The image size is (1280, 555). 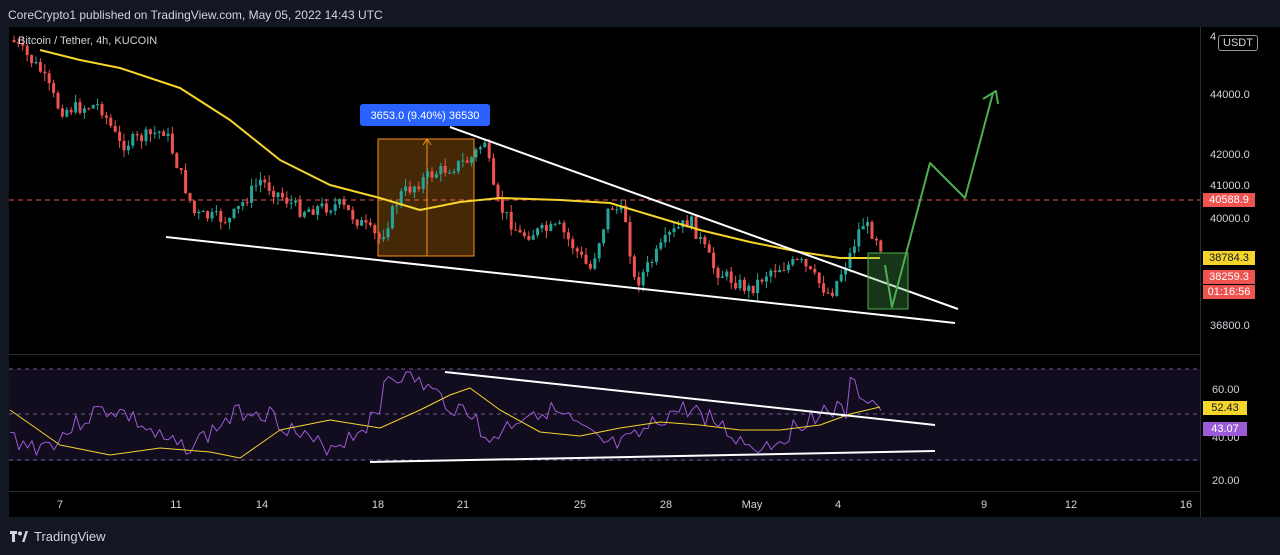 I want to click on time-tick: 21, so click(x=463, y=505).